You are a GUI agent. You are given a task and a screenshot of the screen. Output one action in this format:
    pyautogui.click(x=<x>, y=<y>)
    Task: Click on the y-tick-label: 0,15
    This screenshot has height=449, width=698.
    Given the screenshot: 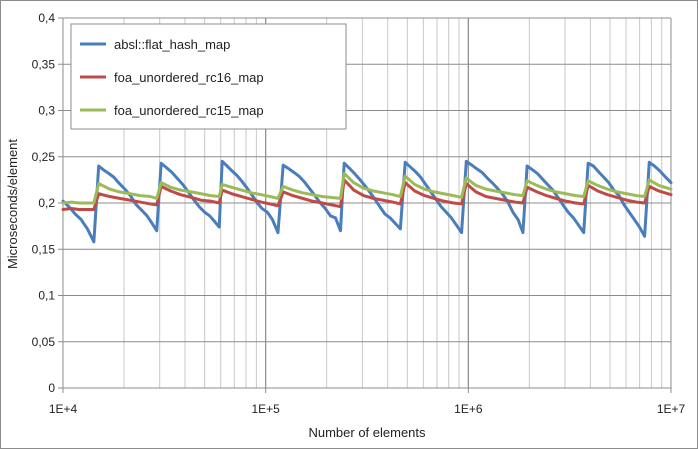 What is the action you would take?
    pyautogui.click(x=44, y=249)
    